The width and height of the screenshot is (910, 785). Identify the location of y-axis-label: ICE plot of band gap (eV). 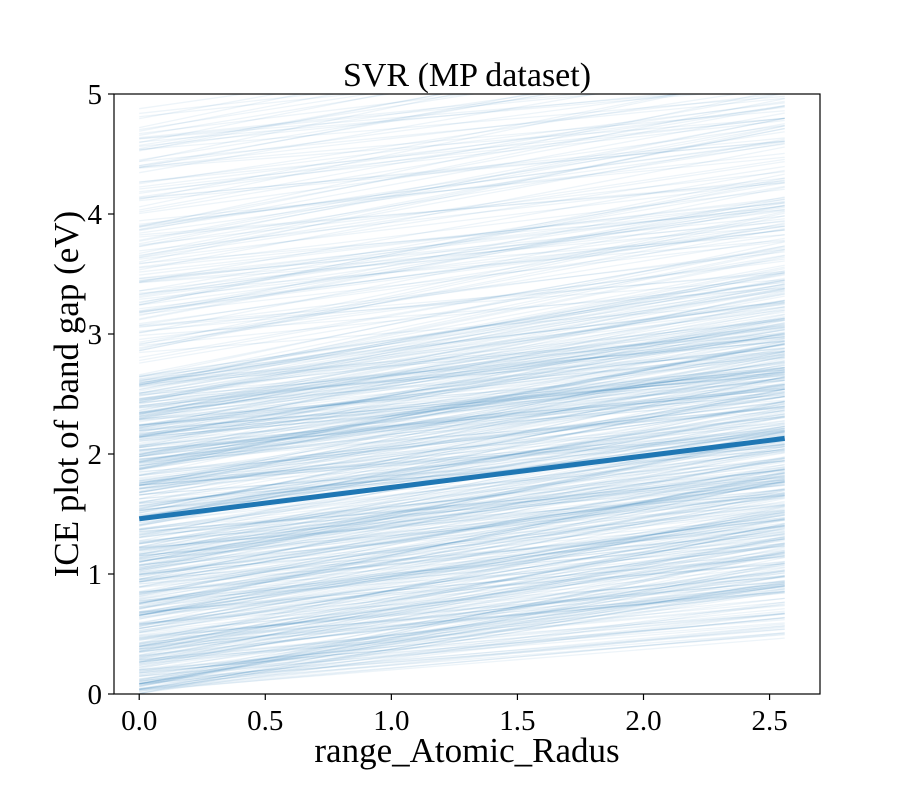
(66, 394).